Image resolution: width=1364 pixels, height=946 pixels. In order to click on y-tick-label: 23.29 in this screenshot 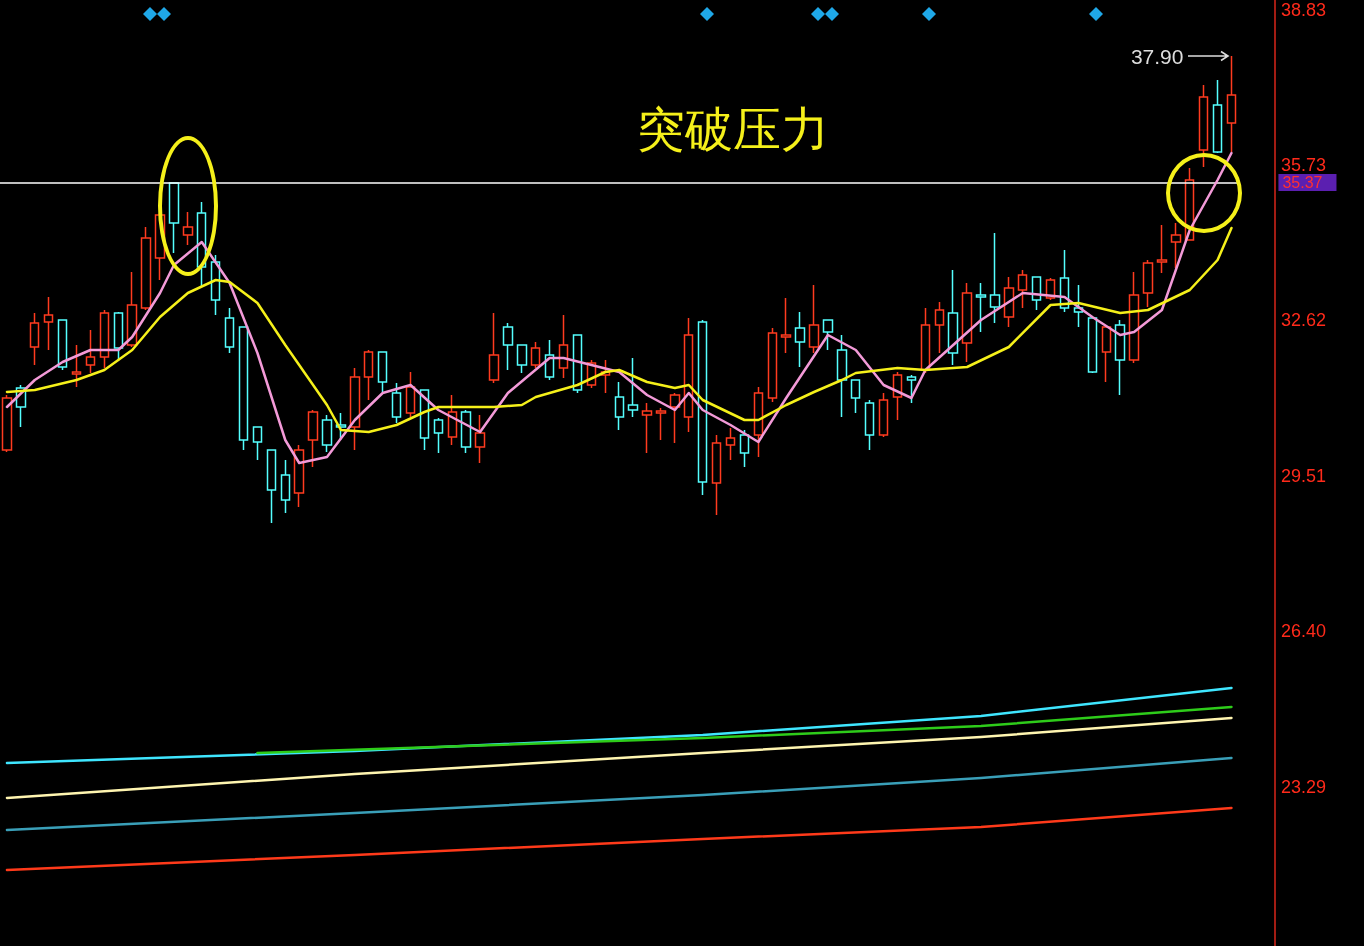, I will do `click(1304, 786)`.